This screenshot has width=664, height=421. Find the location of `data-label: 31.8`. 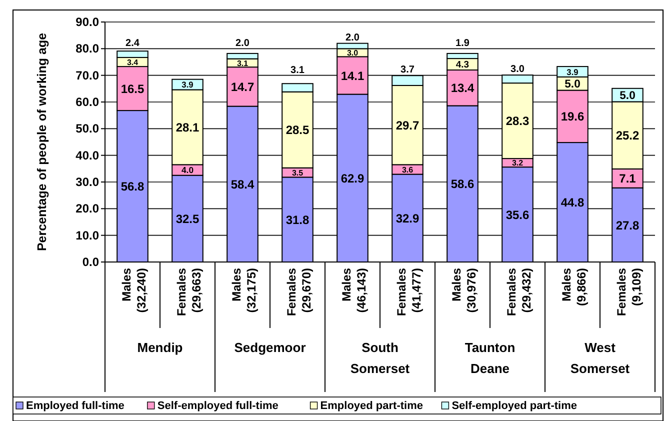

data-label: 31.8 is located at coordinates (298, 219).